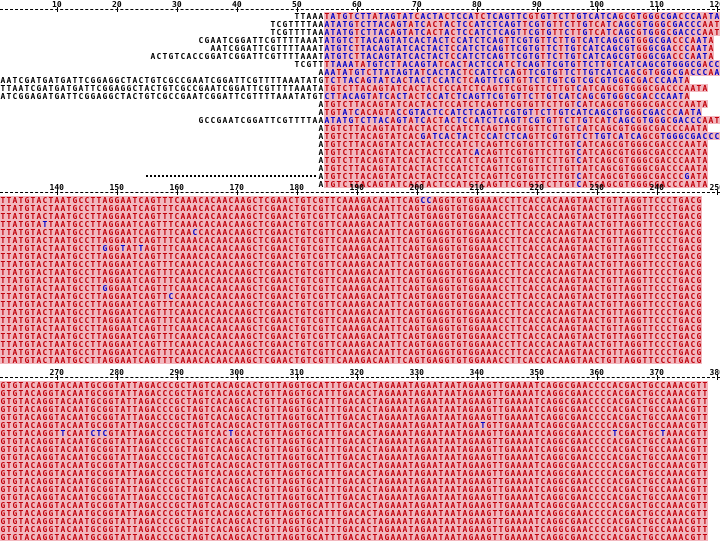 This screenshot has width=720, height=542. What do you see at coordinates (657, 187) in the screenshot?
I see `ruler-tick-label: 240` at bounding box center [657, 187].